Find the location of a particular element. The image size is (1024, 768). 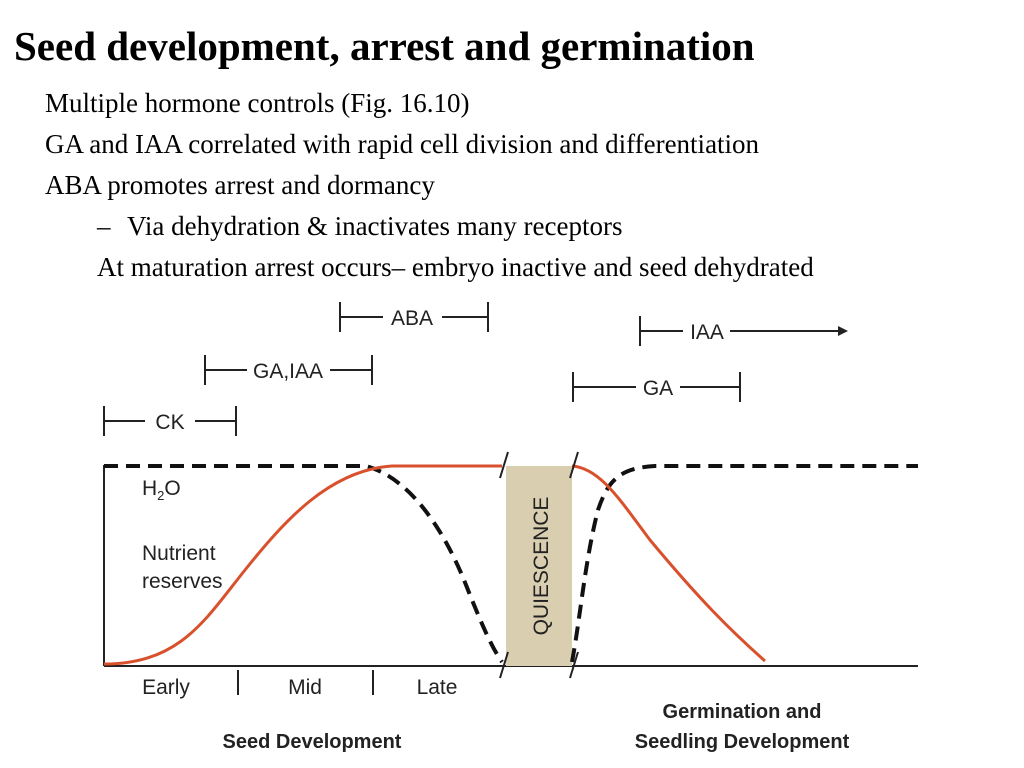

aba-label: ABA is located at coordinates (412, 318).